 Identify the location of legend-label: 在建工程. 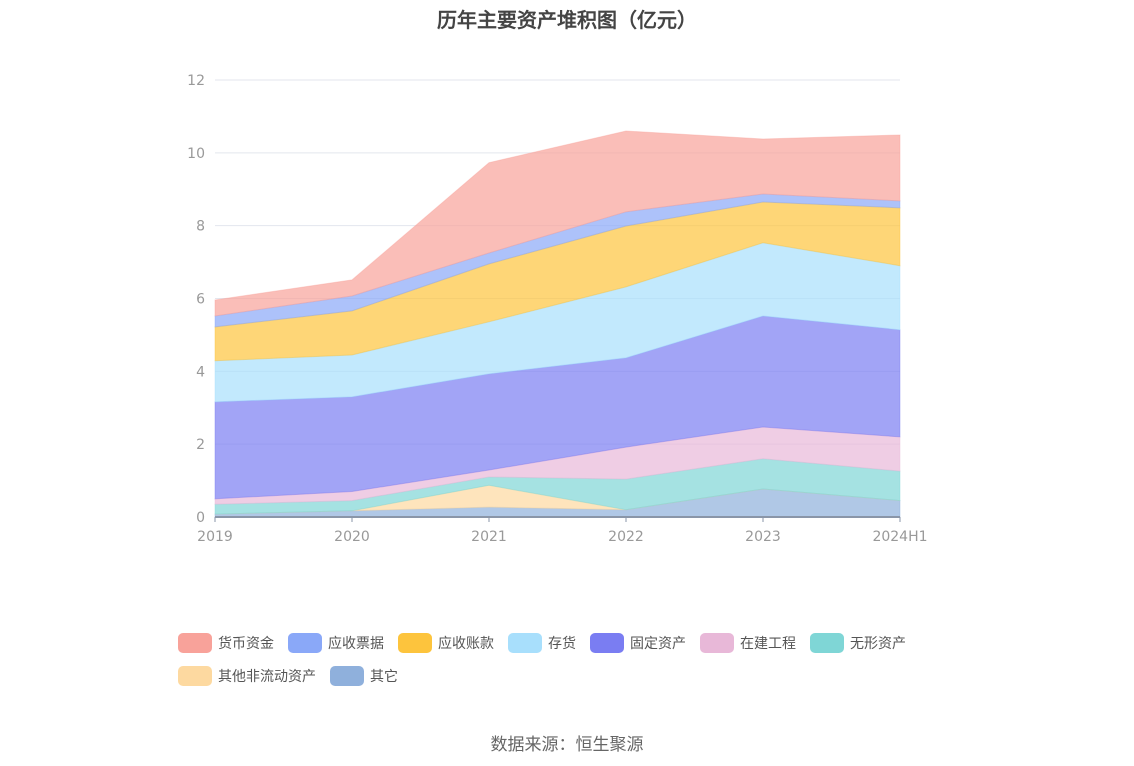
(768, 643).